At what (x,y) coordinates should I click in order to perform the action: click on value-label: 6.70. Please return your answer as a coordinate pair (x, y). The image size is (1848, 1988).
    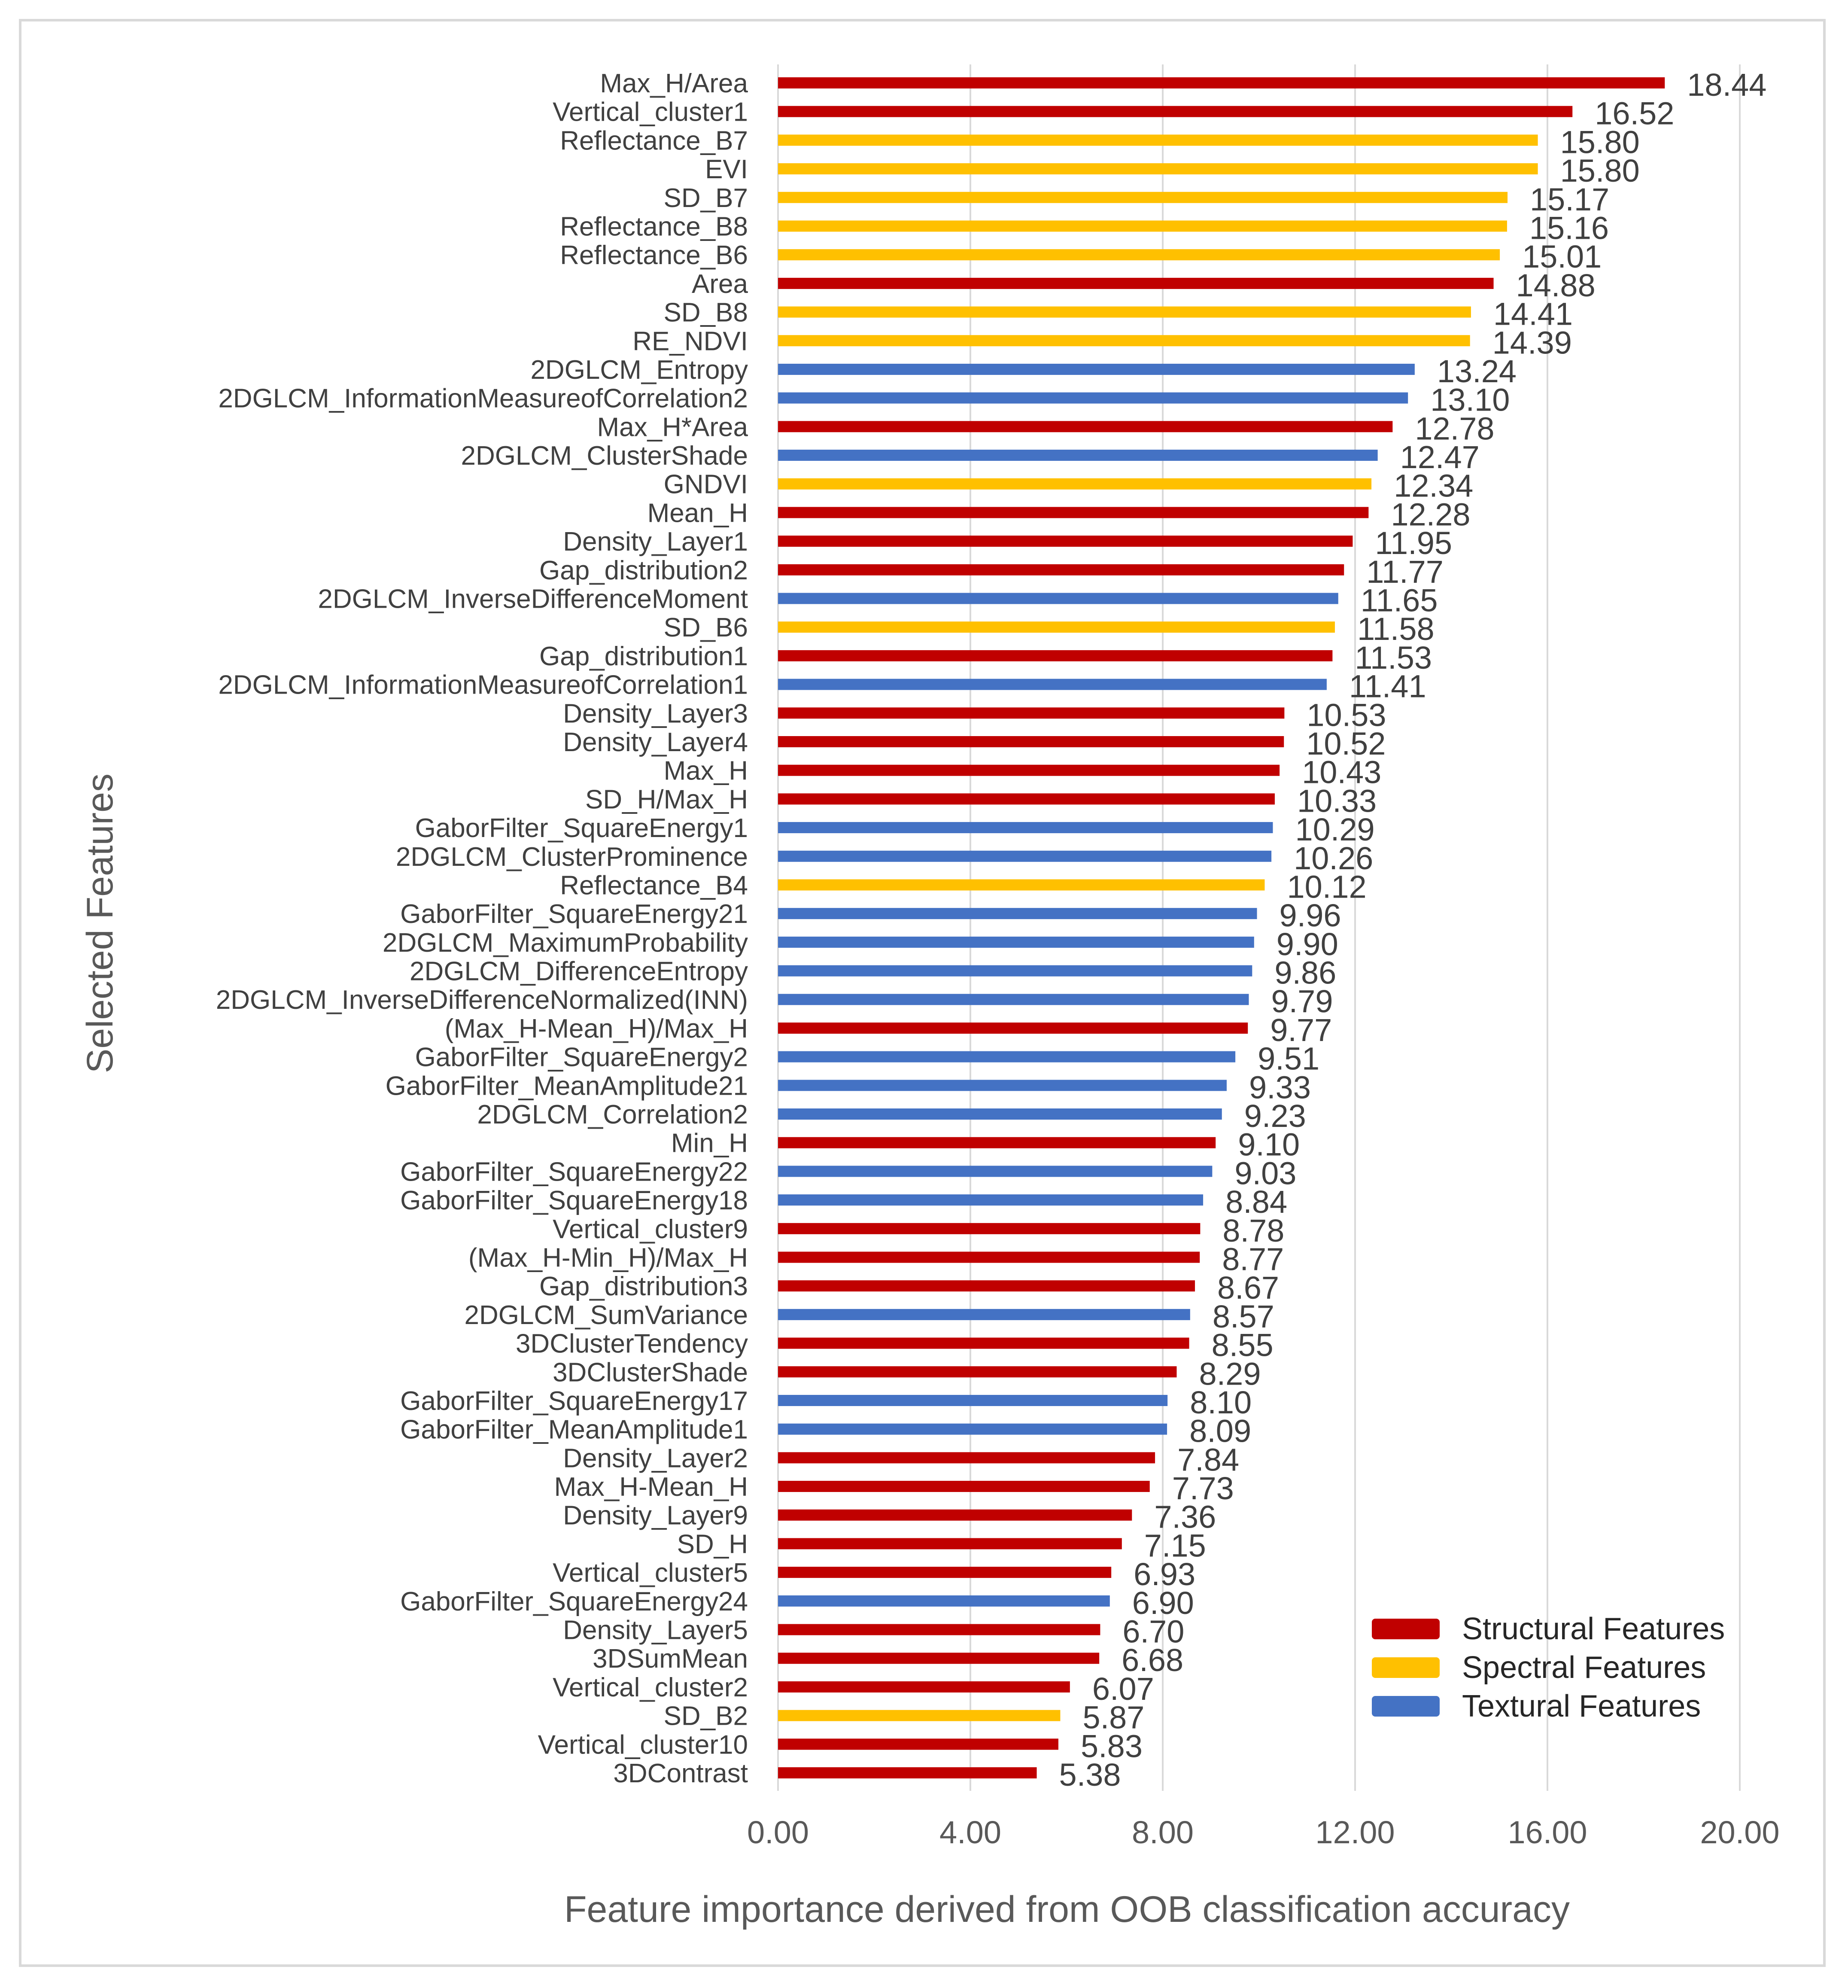
    Looking at the image, I should click on (1153, 1632).